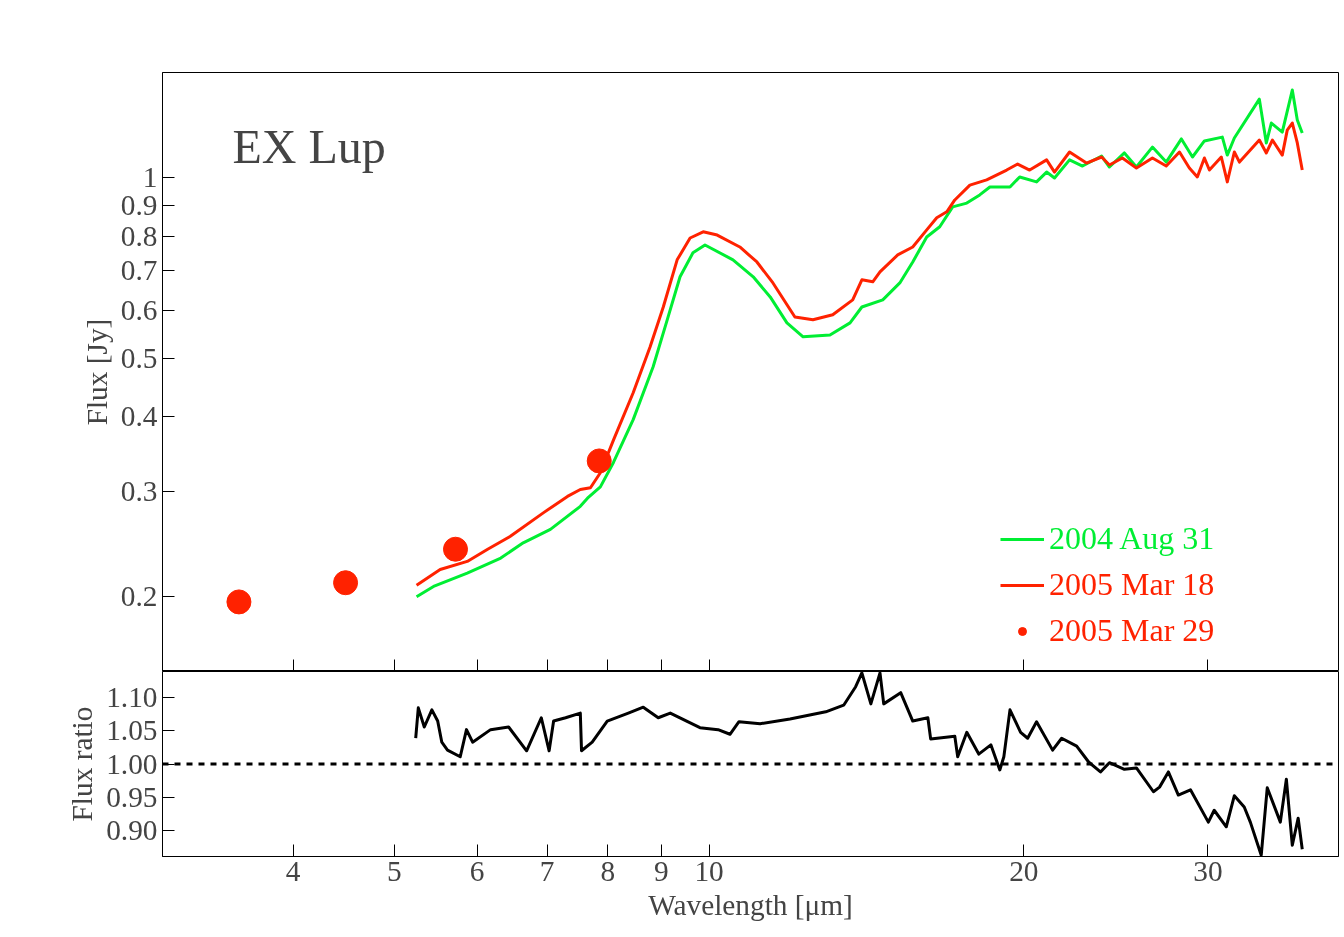 The height and width of the screenshot is (937, 1344). What do you see at coordinates (139, 357) in the screenshot?
I see `y-tick-label: 0.5` at bounding box center [139, 357].